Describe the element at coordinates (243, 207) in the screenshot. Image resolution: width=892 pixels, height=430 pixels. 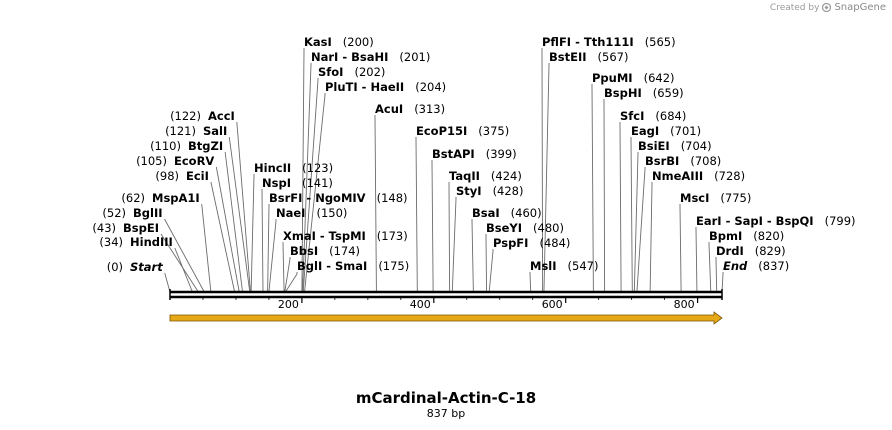
I see `leader-acci` at that location.